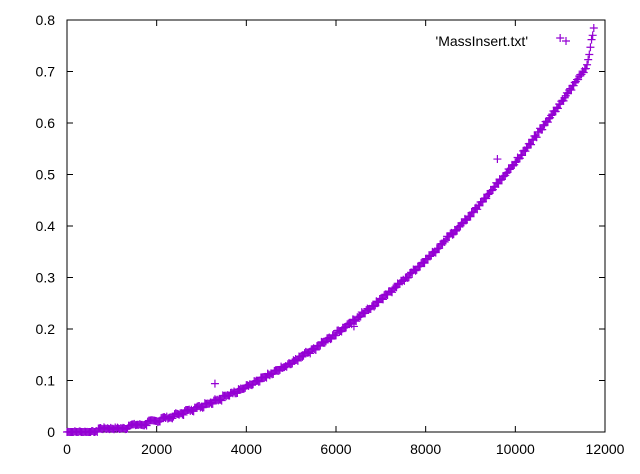 Image resolution: width=640 pixels, height=474 pixels. Describe the element at coordinates (67, 449) in the screenshot. I see `x-tick-label: 0` at that location.